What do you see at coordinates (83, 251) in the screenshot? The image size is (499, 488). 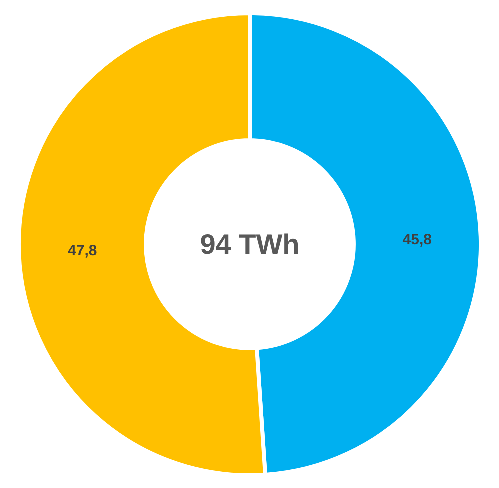 I see `data-label: 47,8` at bounding box center [83, 251].